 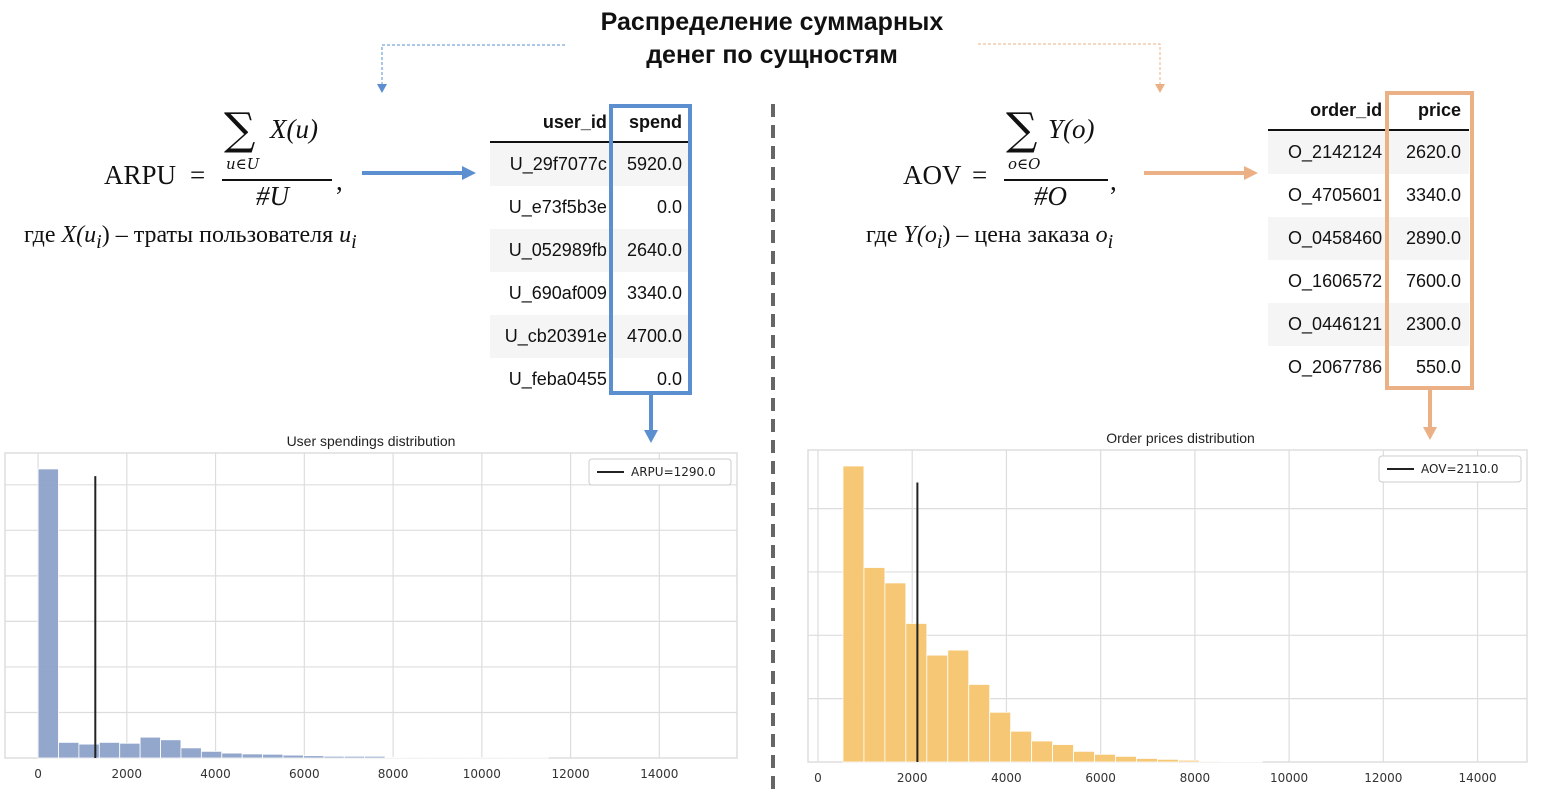 What do you see at coordinates (1335, 238) in the screenshot?
I see `cell-order-id: O_0458460` at bounding box center [1335, 238].